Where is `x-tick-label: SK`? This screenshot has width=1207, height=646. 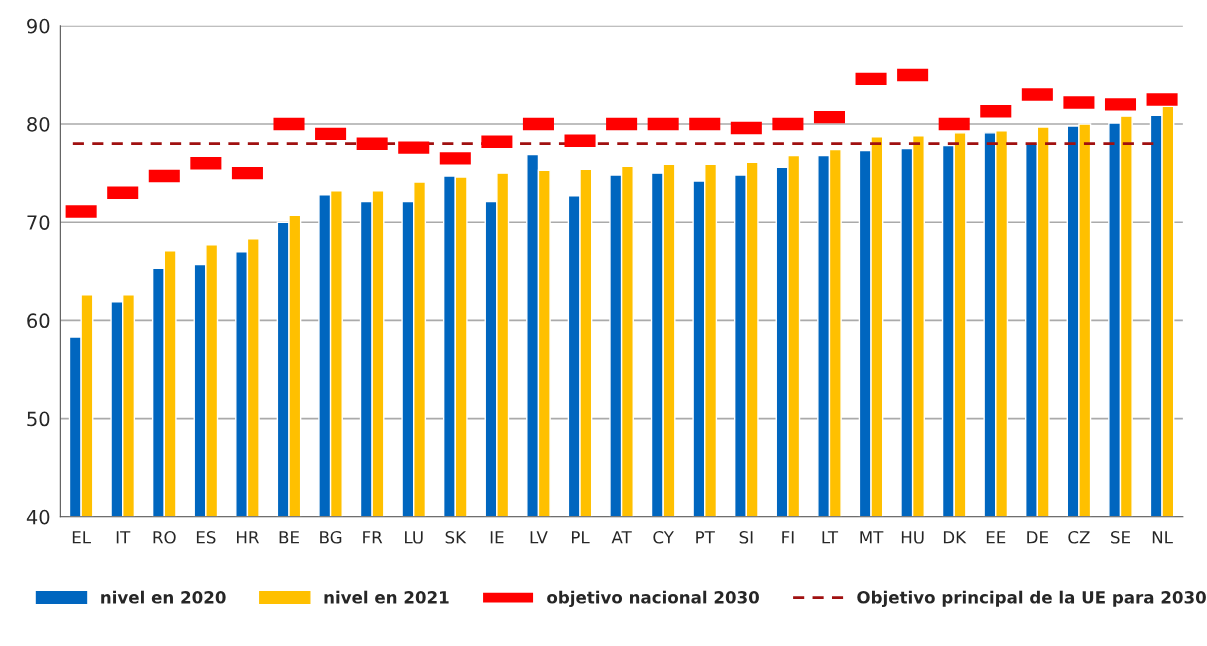 x-tick-label: SK is located at coordinates (456, 537).